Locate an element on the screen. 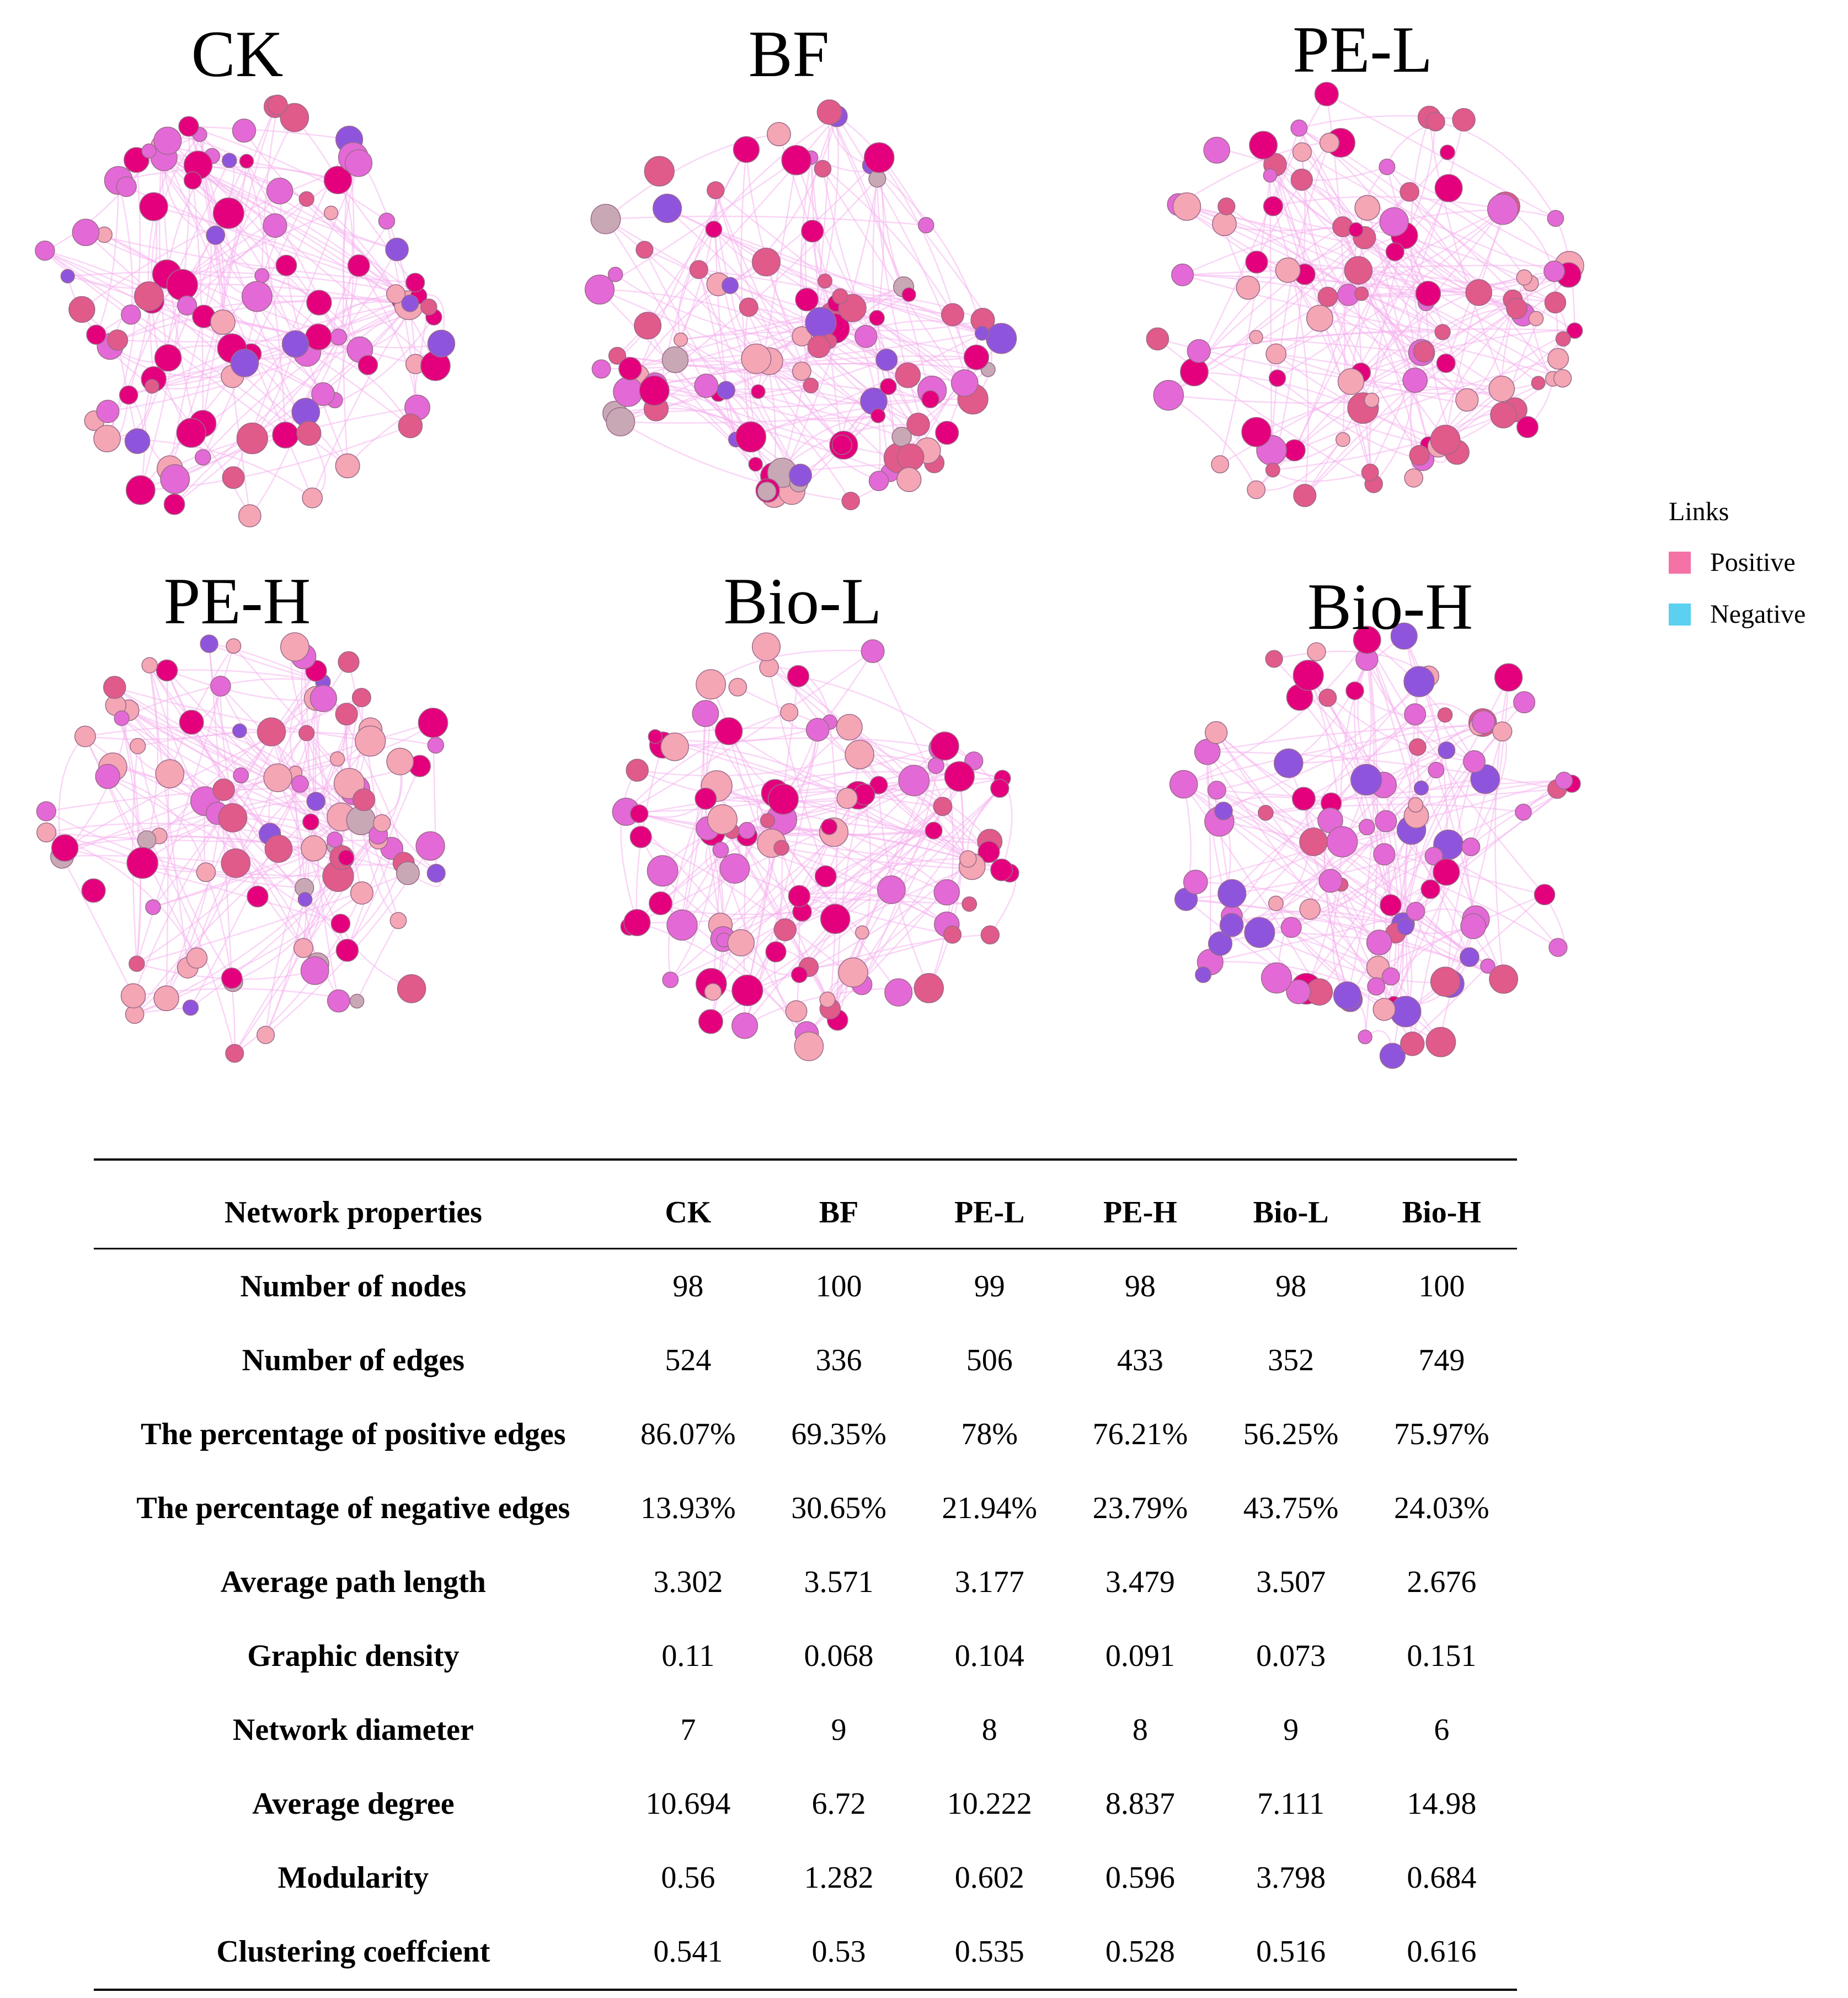  property-value: 0.541 is located at coordinates (687, 1953).